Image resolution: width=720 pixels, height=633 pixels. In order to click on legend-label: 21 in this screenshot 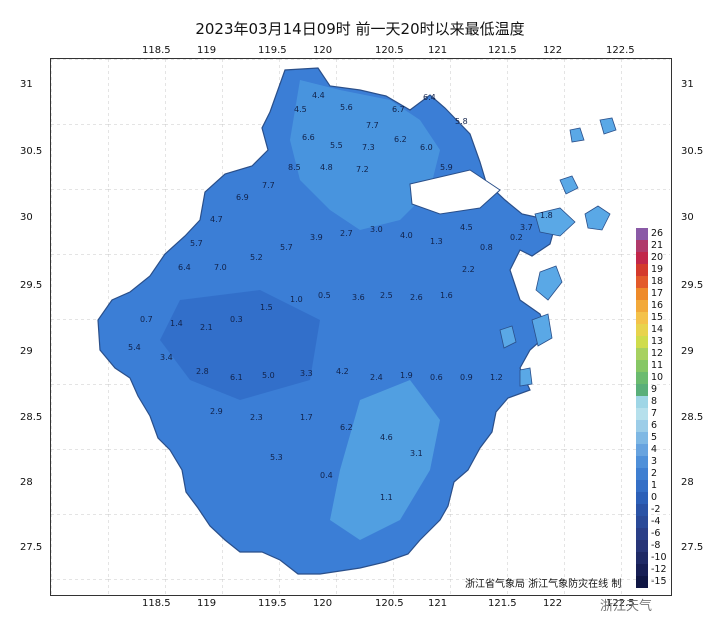, I will do `click(657, 245)`.